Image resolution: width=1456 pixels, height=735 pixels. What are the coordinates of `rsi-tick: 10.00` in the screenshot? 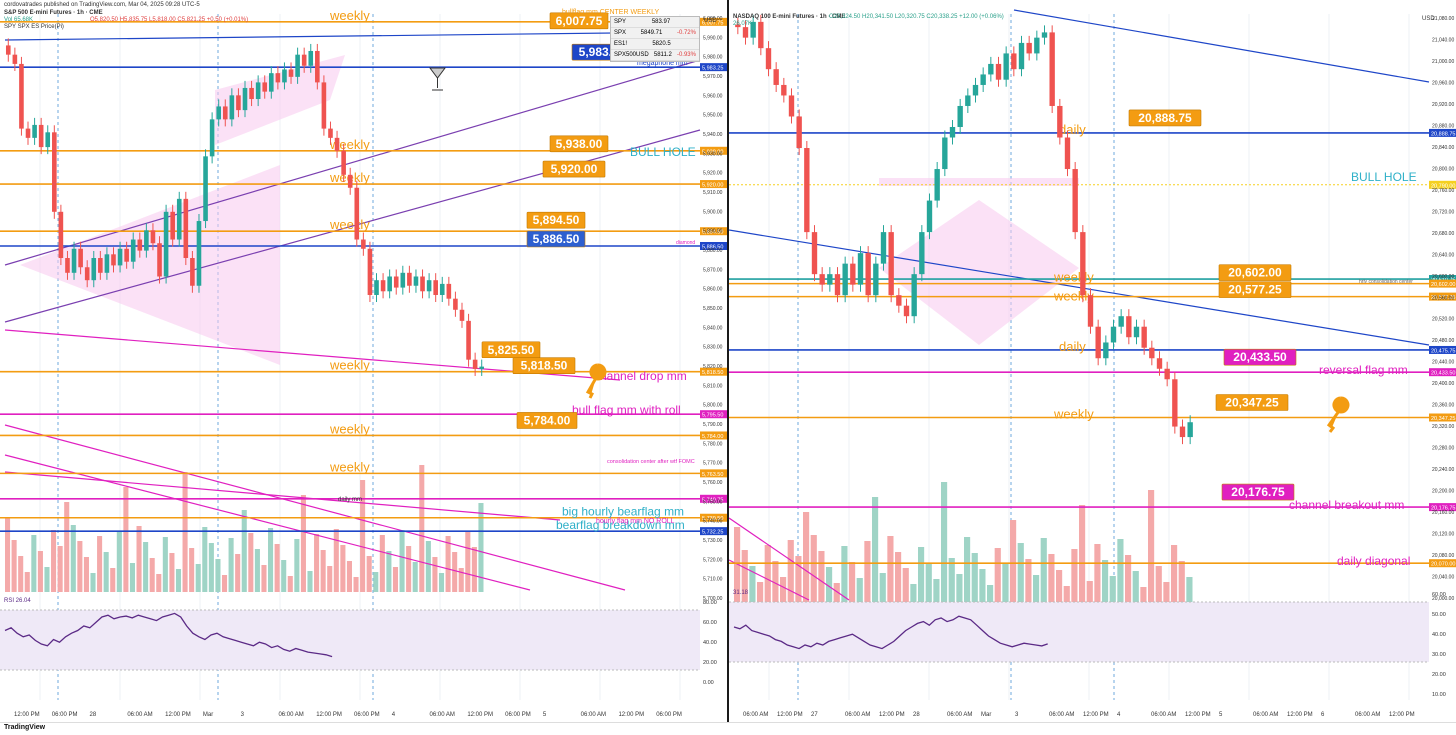 It's located at (1439, 695).